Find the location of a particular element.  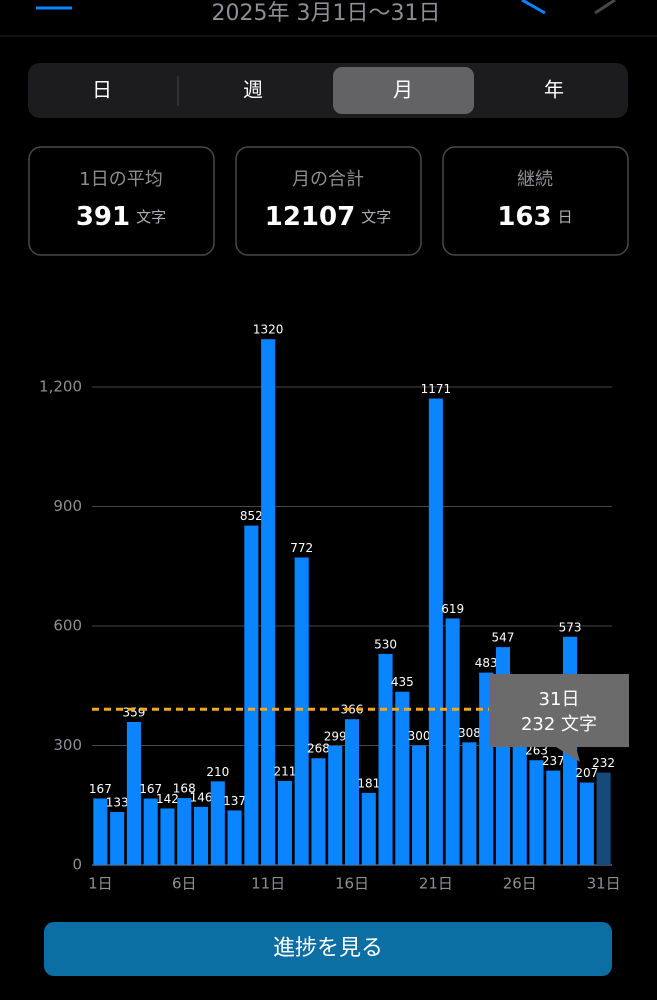

data-label: 300 is located at coordinates (419, 736).